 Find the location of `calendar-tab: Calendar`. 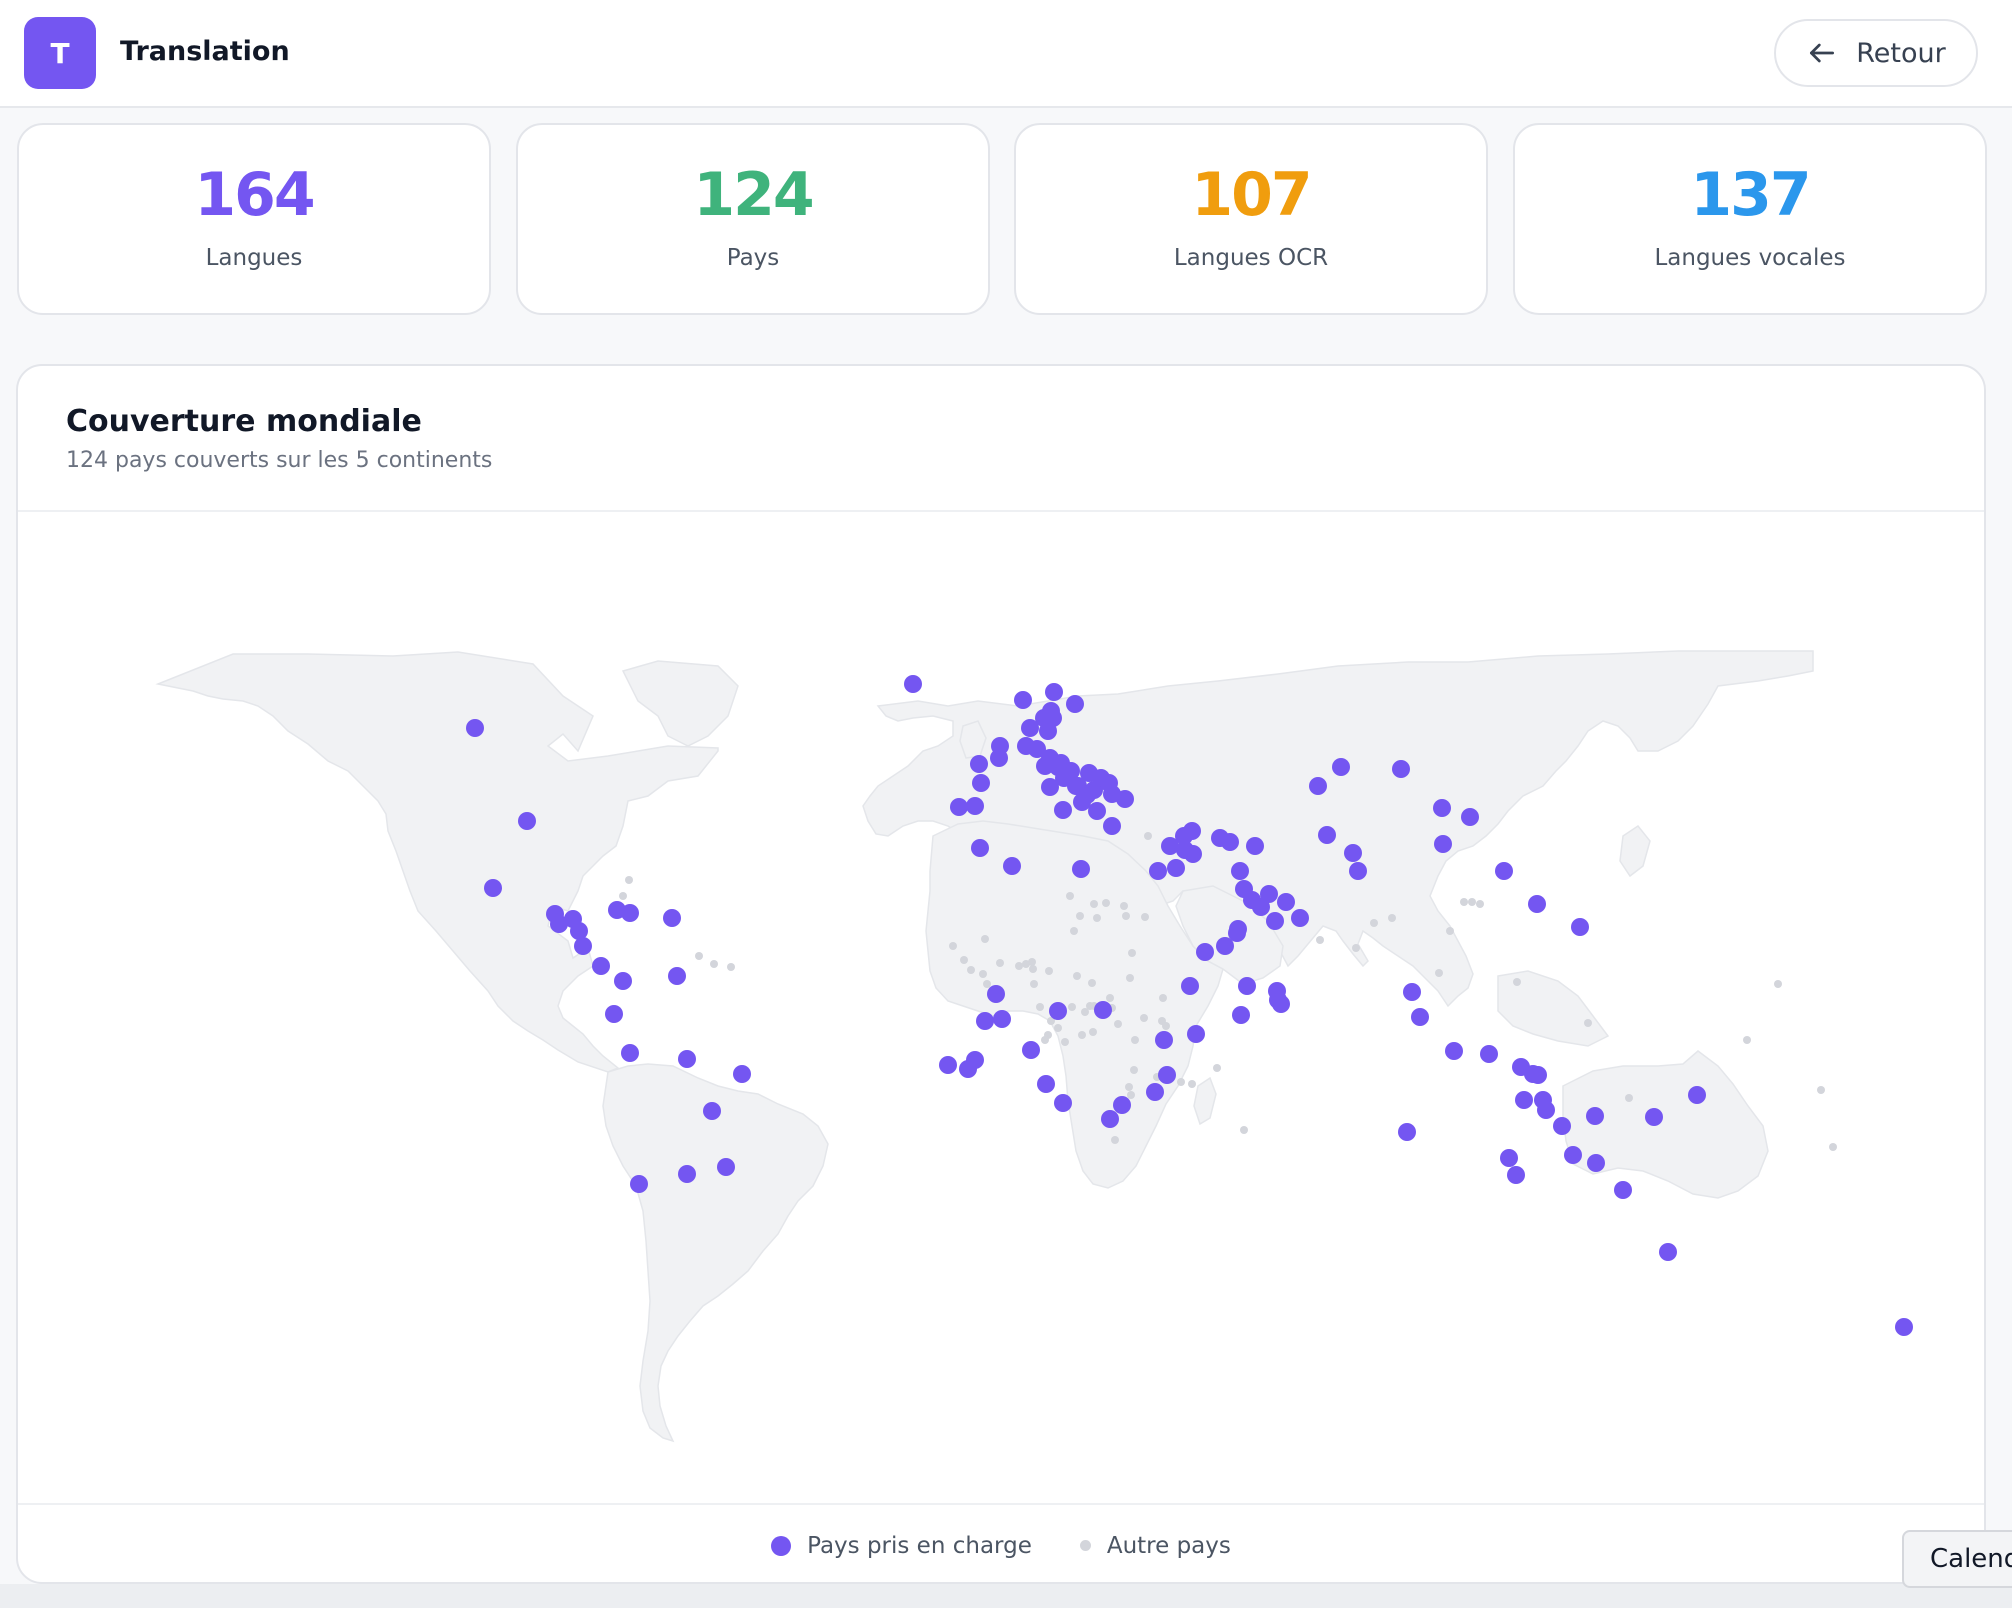

calendar-tab: Calendar is located at coordinates (1957, 1559).